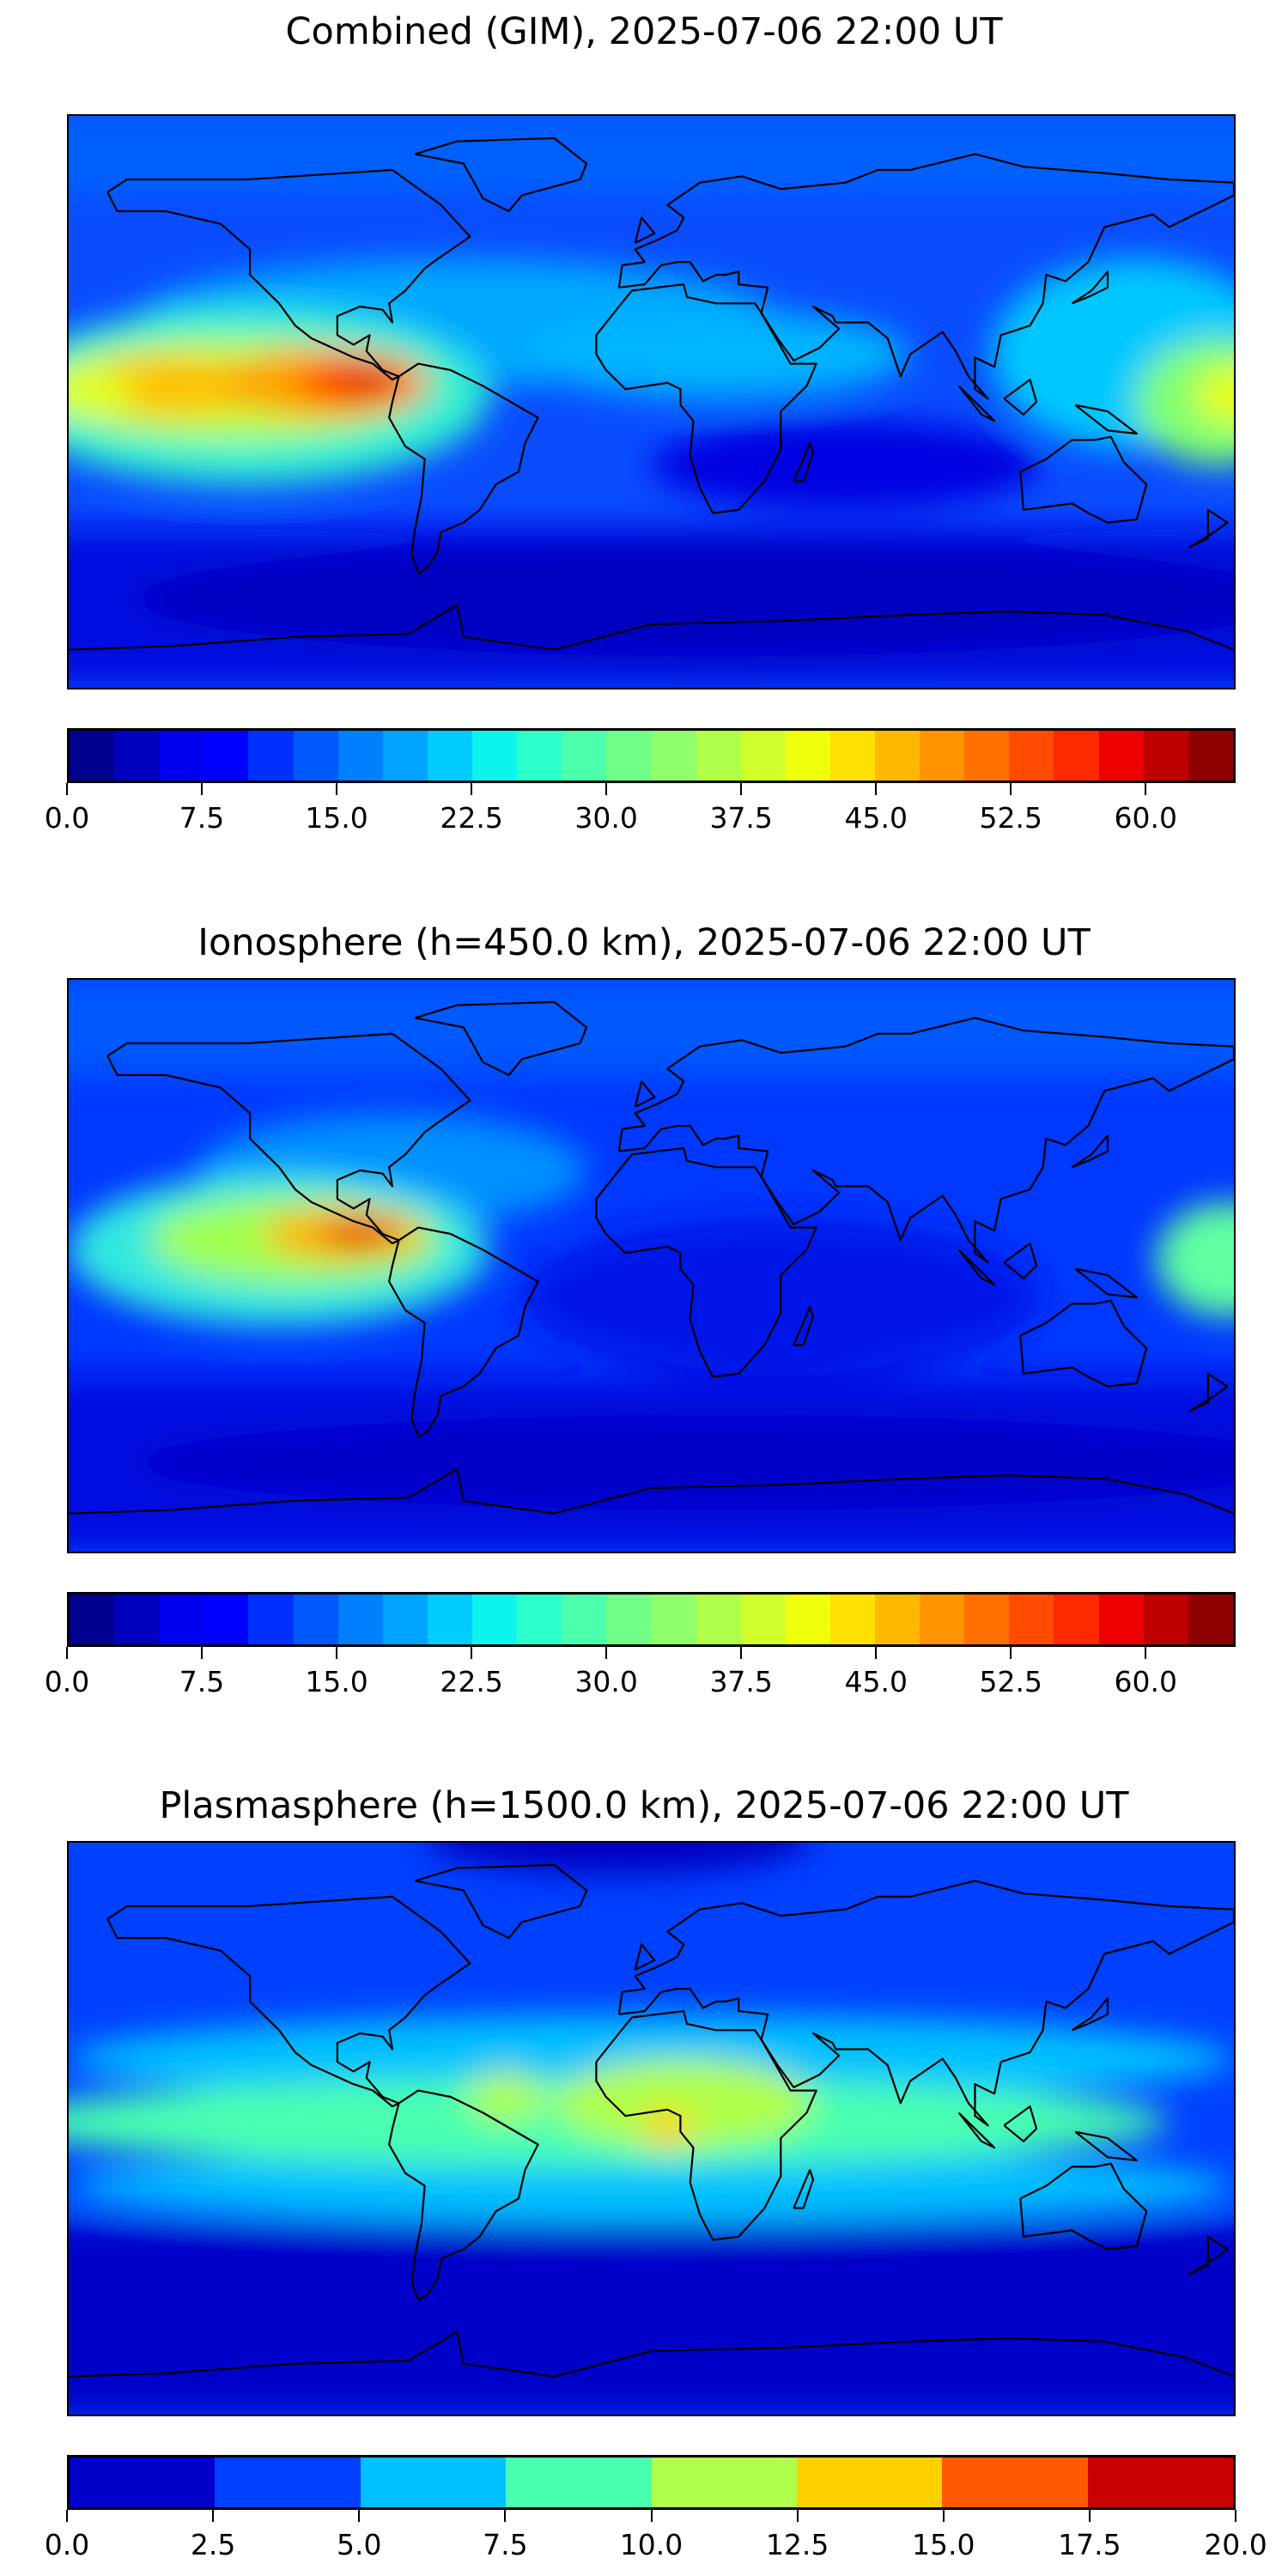 The width and height of the screenshot is (1288, 2576). Describe the element at coordinates (606, 818) in the screenshot. I see `tick-label: 30.0` at that location.